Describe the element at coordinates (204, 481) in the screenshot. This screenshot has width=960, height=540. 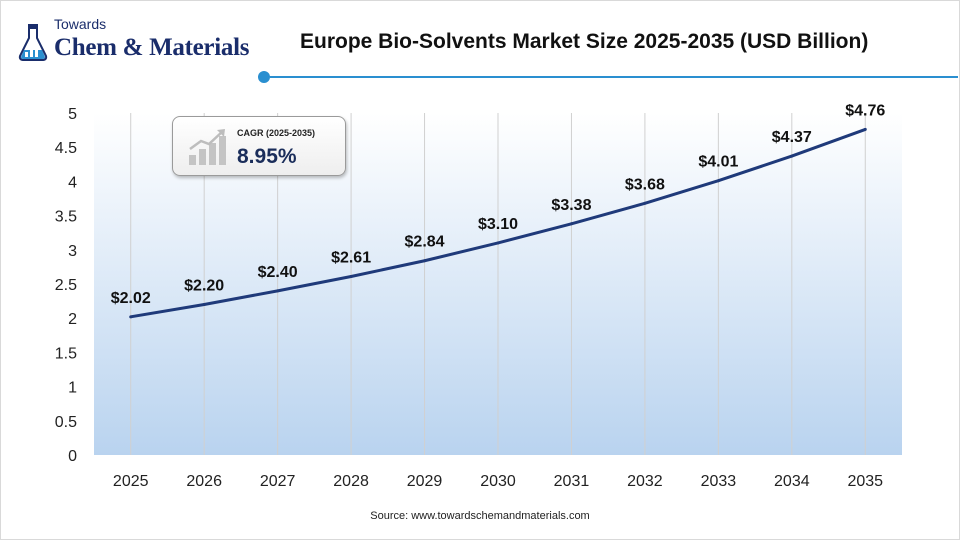
I see `x-tick-label: 2026` at that location.